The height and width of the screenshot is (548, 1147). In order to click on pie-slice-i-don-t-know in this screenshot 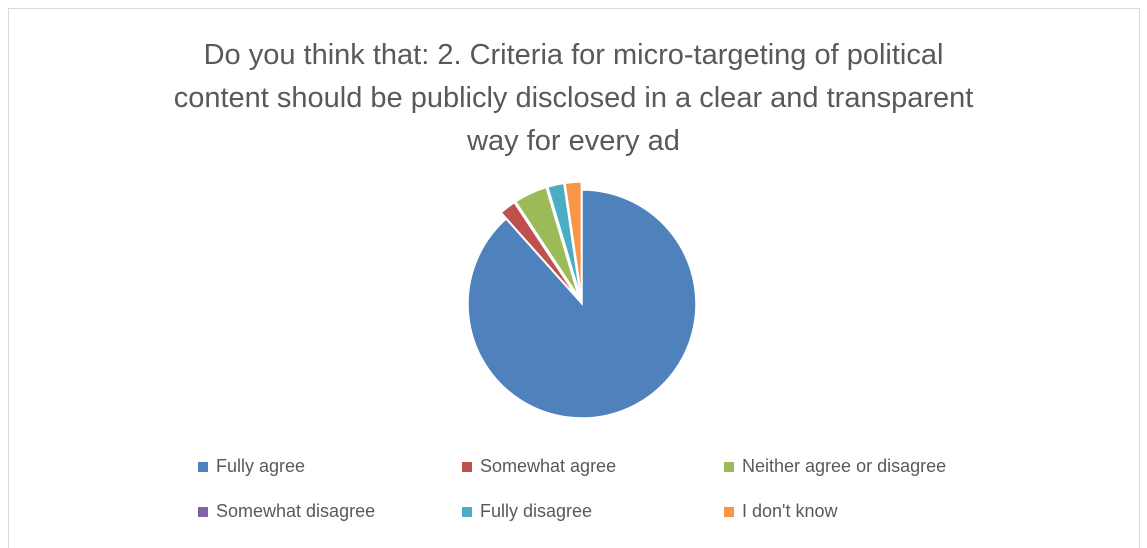, I will do `click(573, 239)`.